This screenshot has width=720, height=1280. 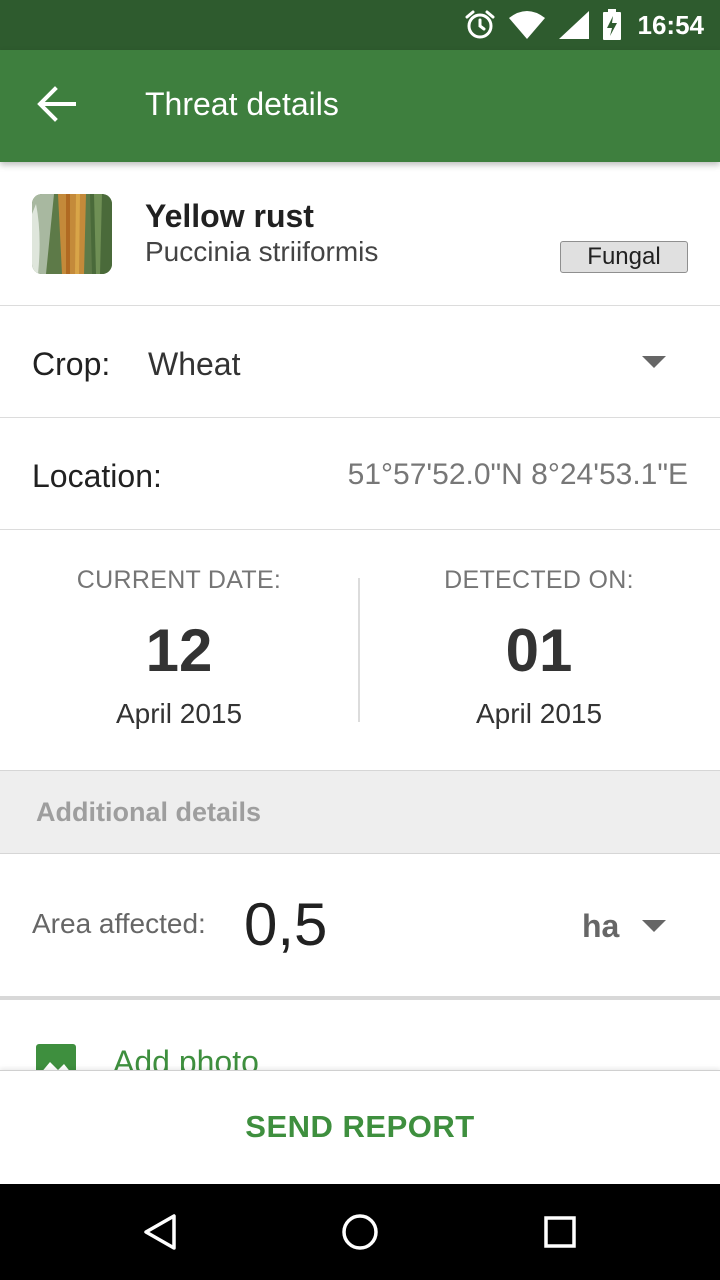 I want to click on add-photo-button: Add photo, so click(x=360, y=1039).